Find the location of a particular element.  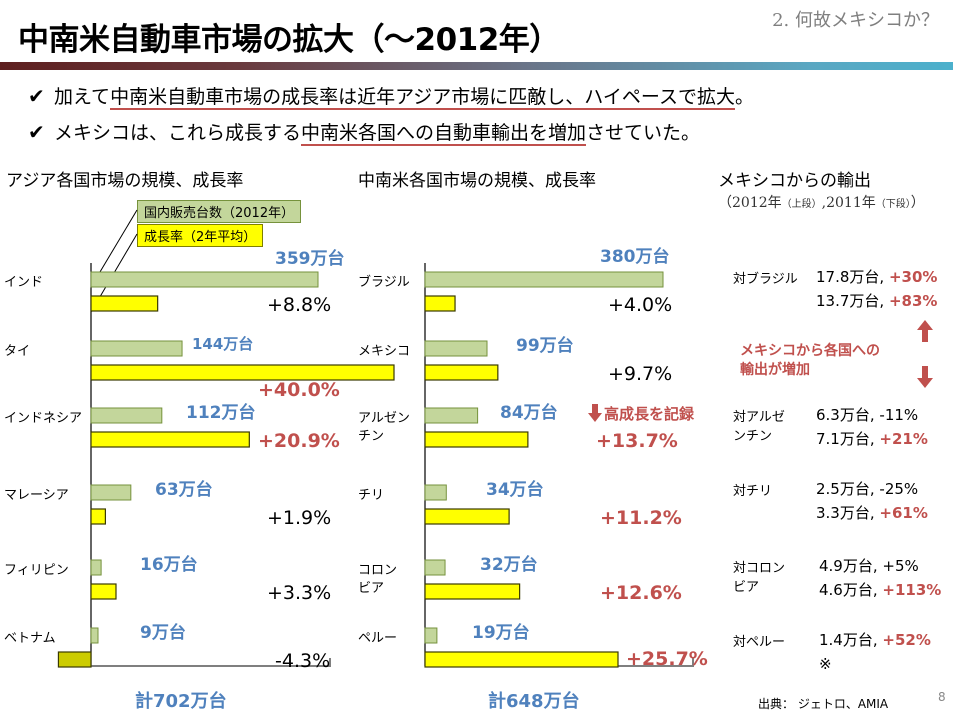

export-pct: +83% is located at coordinates (913, 301).